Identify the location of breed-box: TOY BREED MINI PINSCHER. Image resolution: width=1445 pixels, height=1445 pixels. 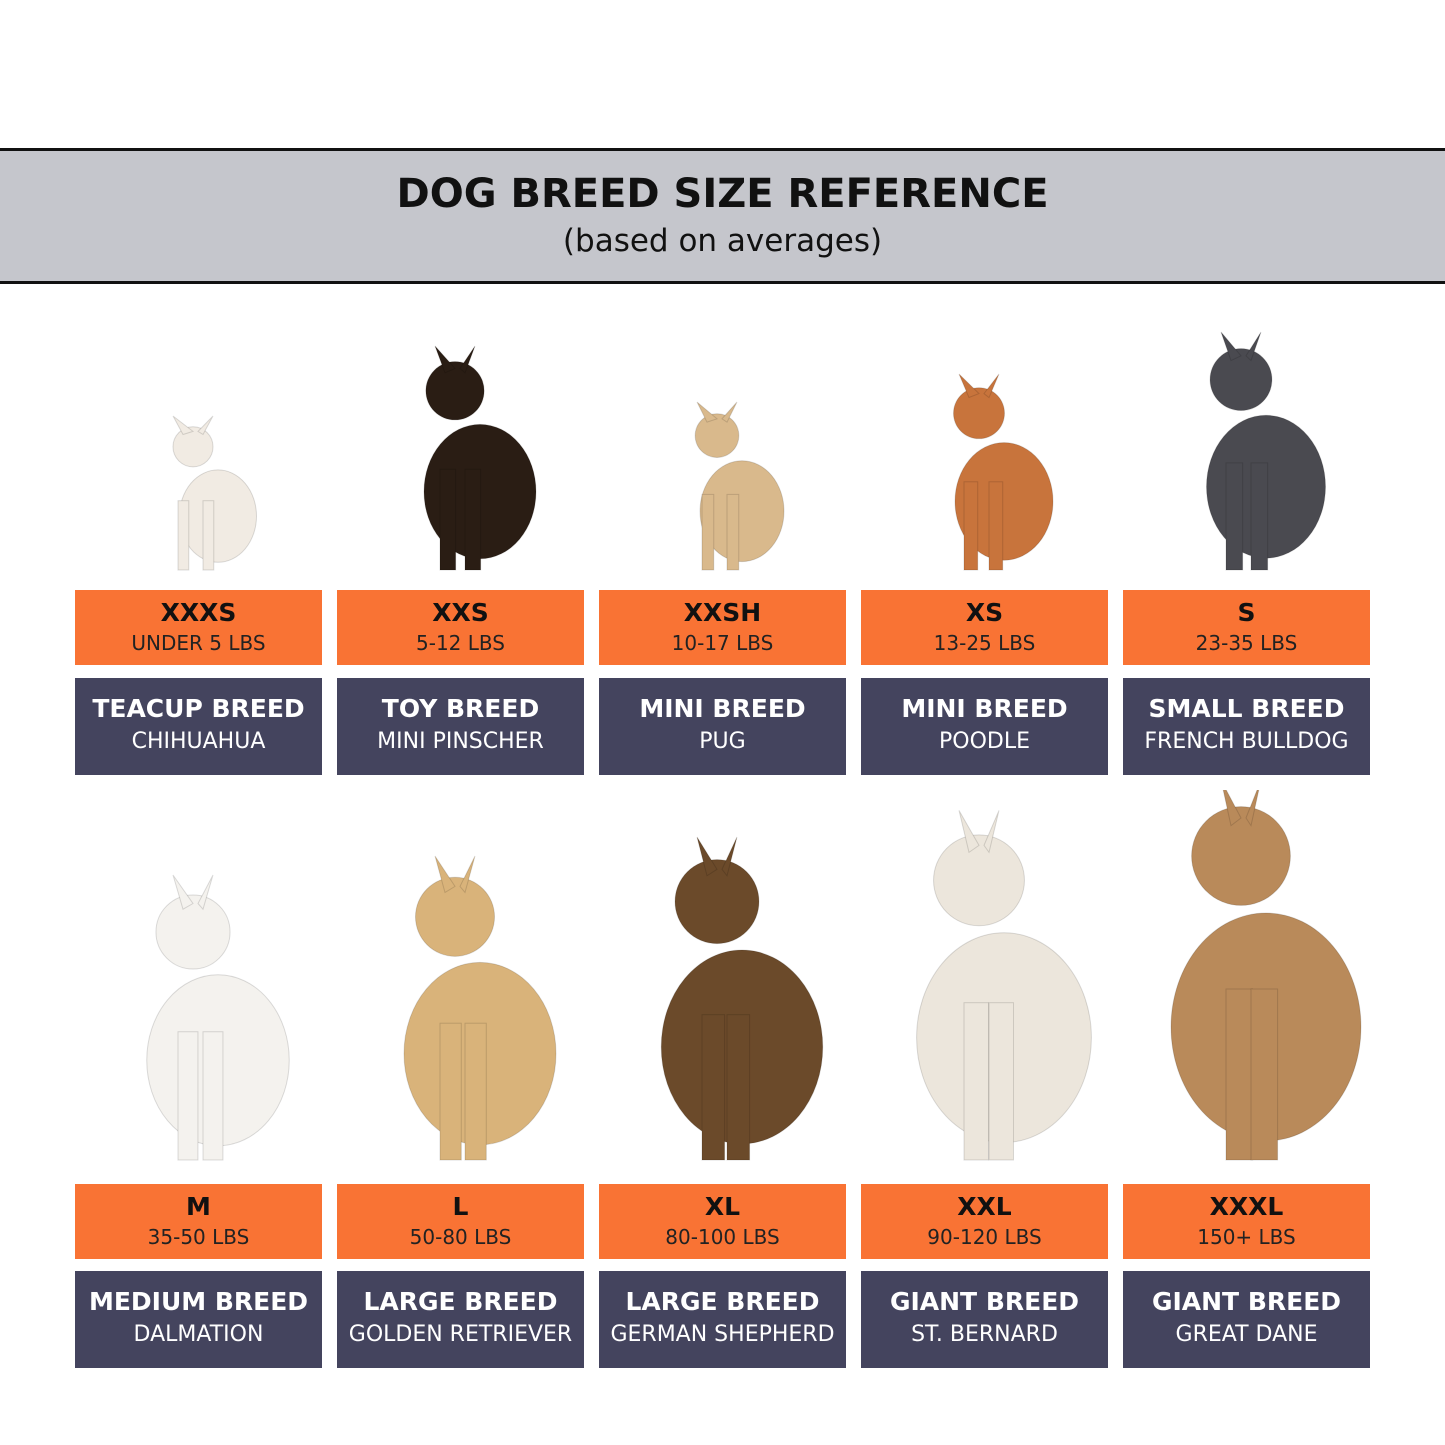
(460, 726).